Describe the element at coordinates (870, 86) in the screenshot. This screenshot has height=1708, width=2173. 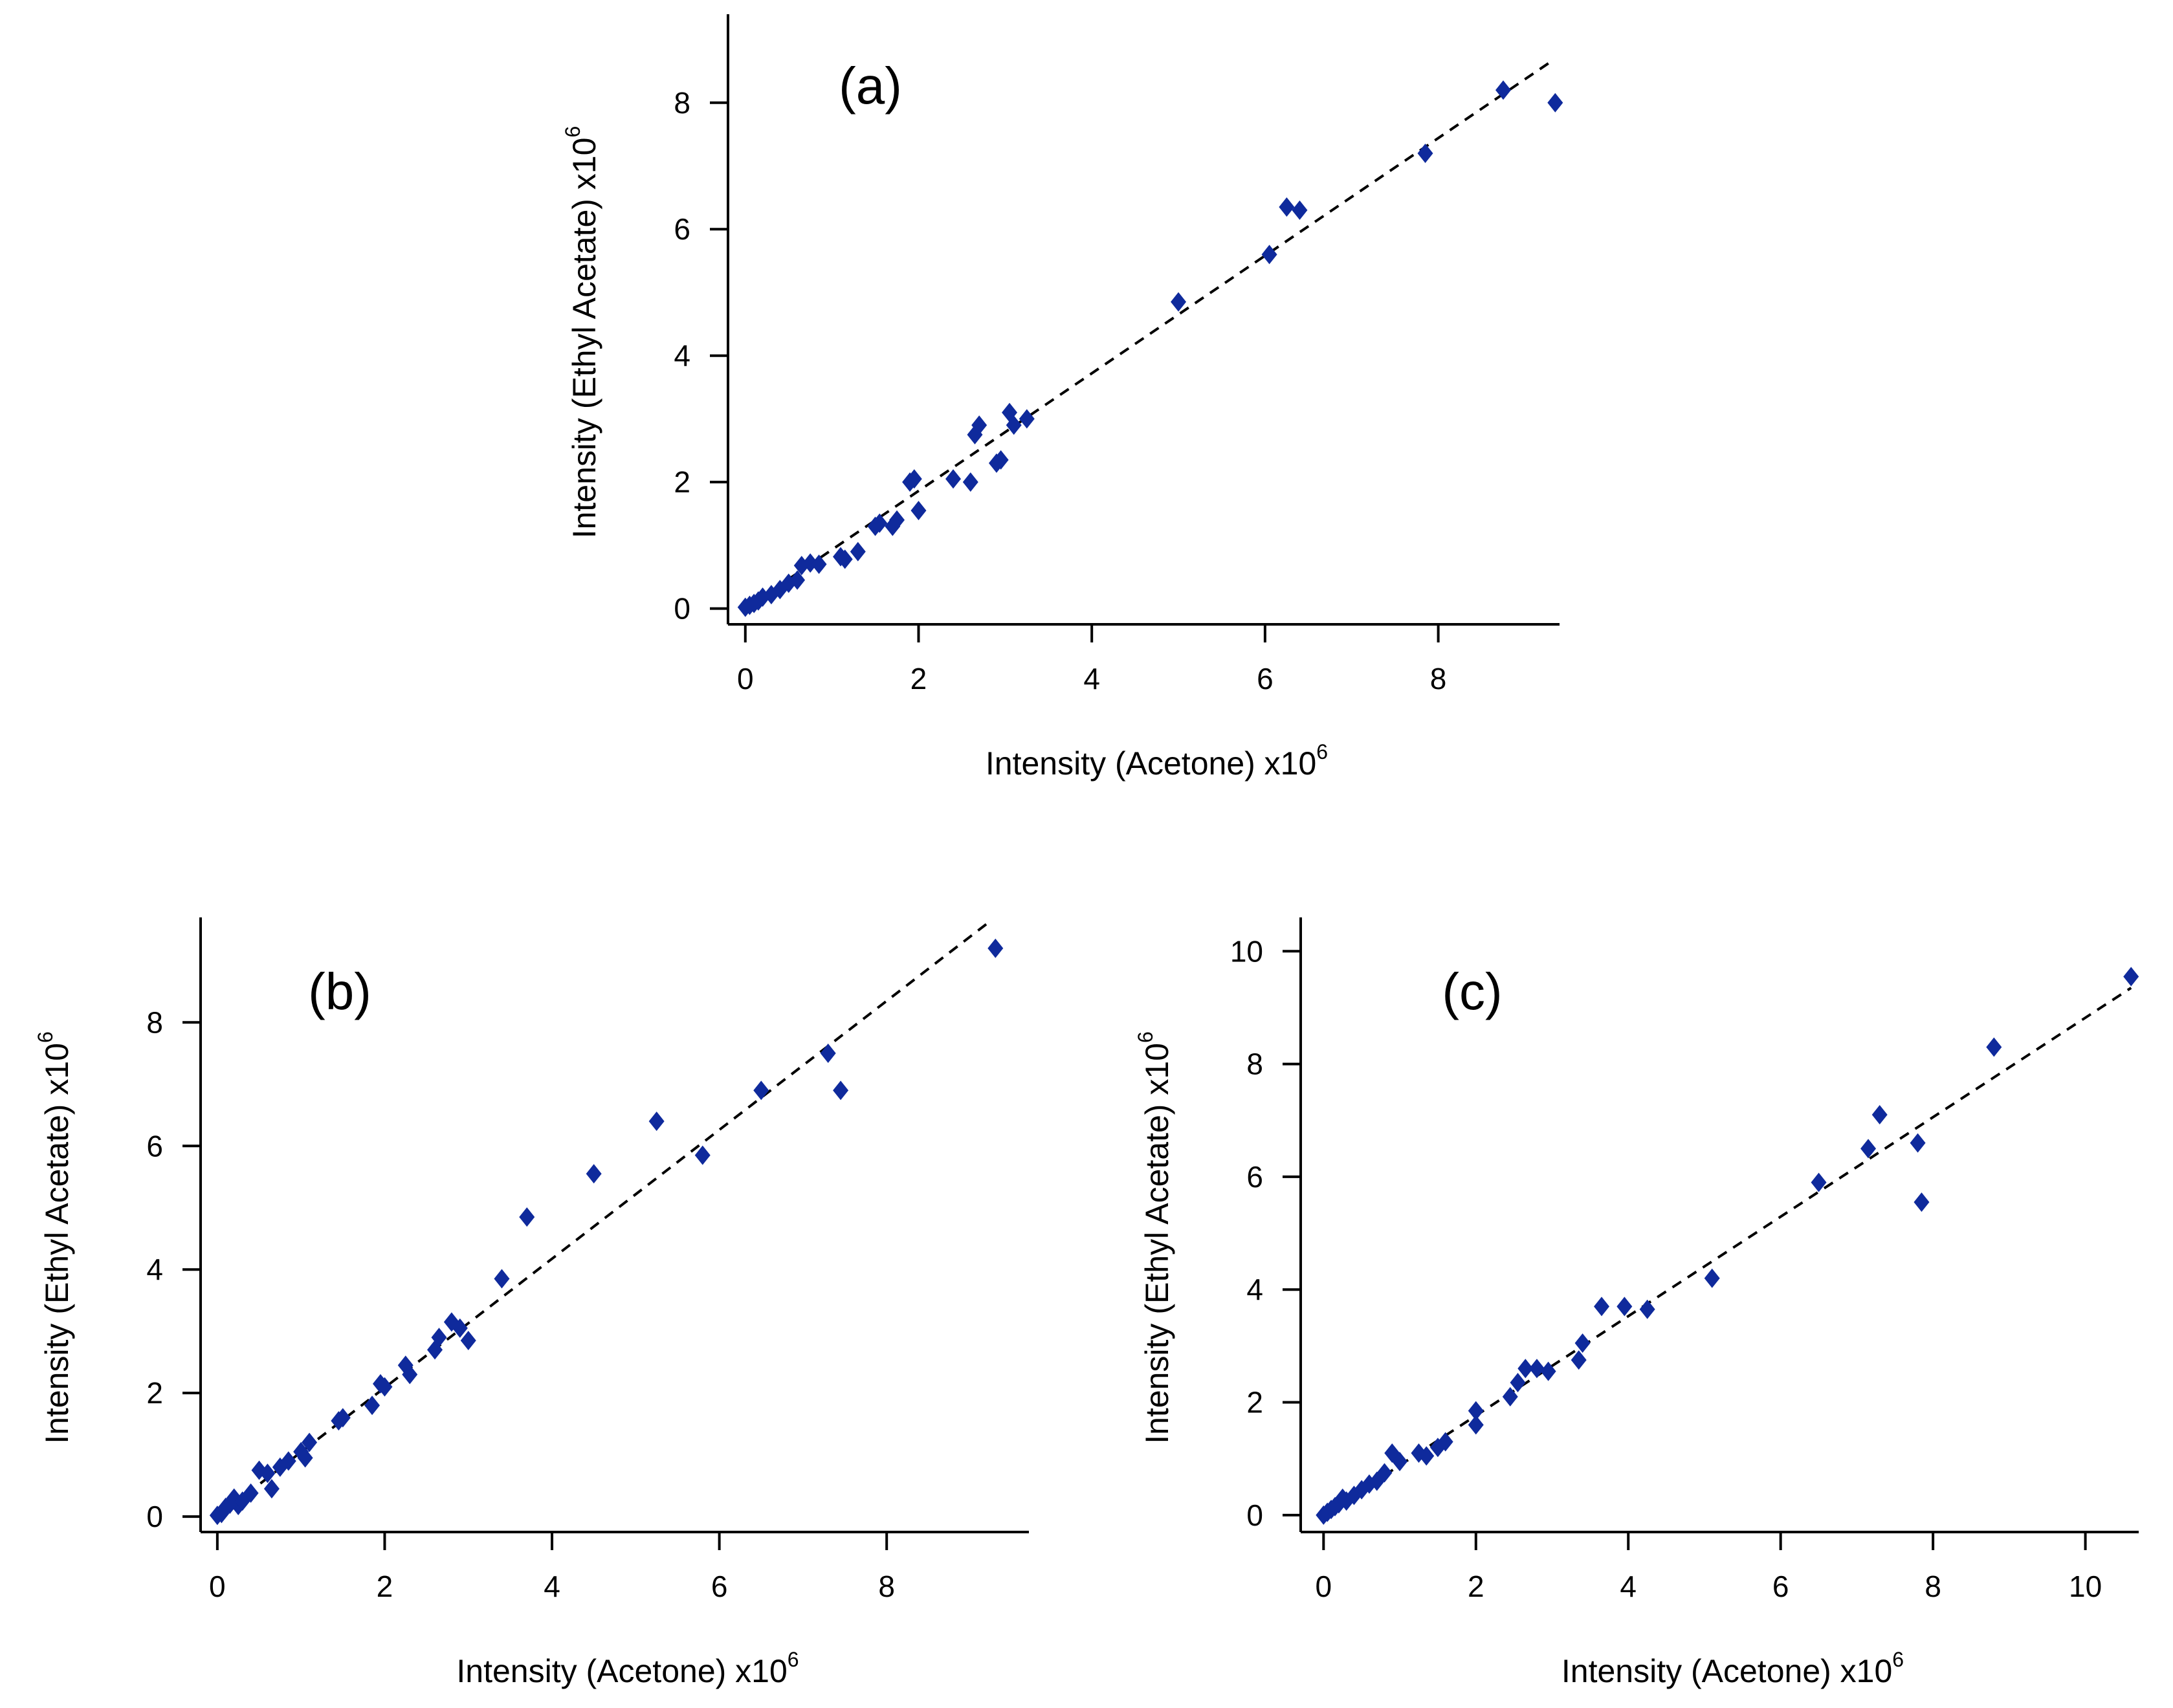
I see `panel-label: (a)` at that location.